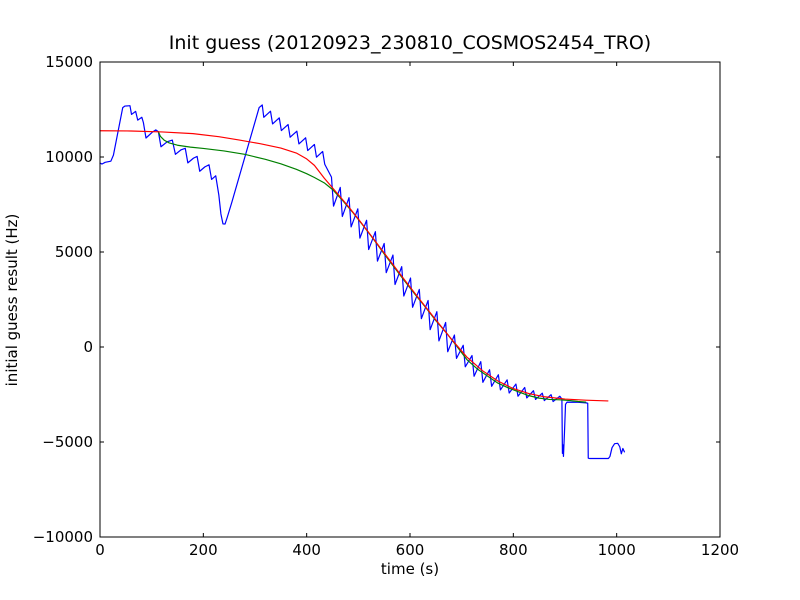 The image size is (800, 600). Describe the element at coordinates (69, 157) in the screenshot. I see `y-tick-label: 10000` at that location.